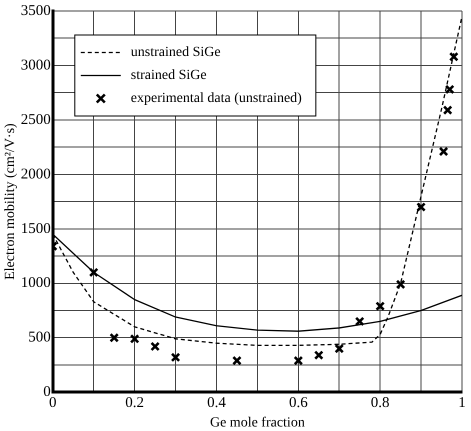 This screenshot has width=471, height=431. What do you see at coordinates (47, 392) in the screenshot?
I see `y-tick-label: 0` at bounding box center [47, 392].